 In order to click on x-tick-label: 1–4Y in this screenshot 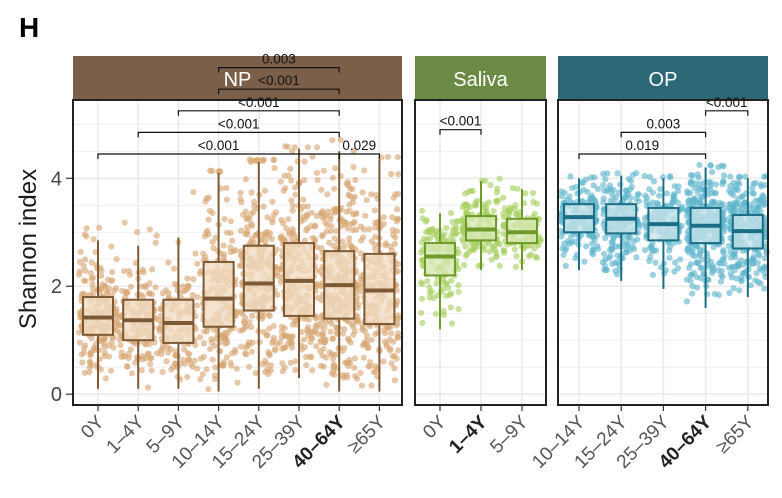, I will do `click(126, 434)`.